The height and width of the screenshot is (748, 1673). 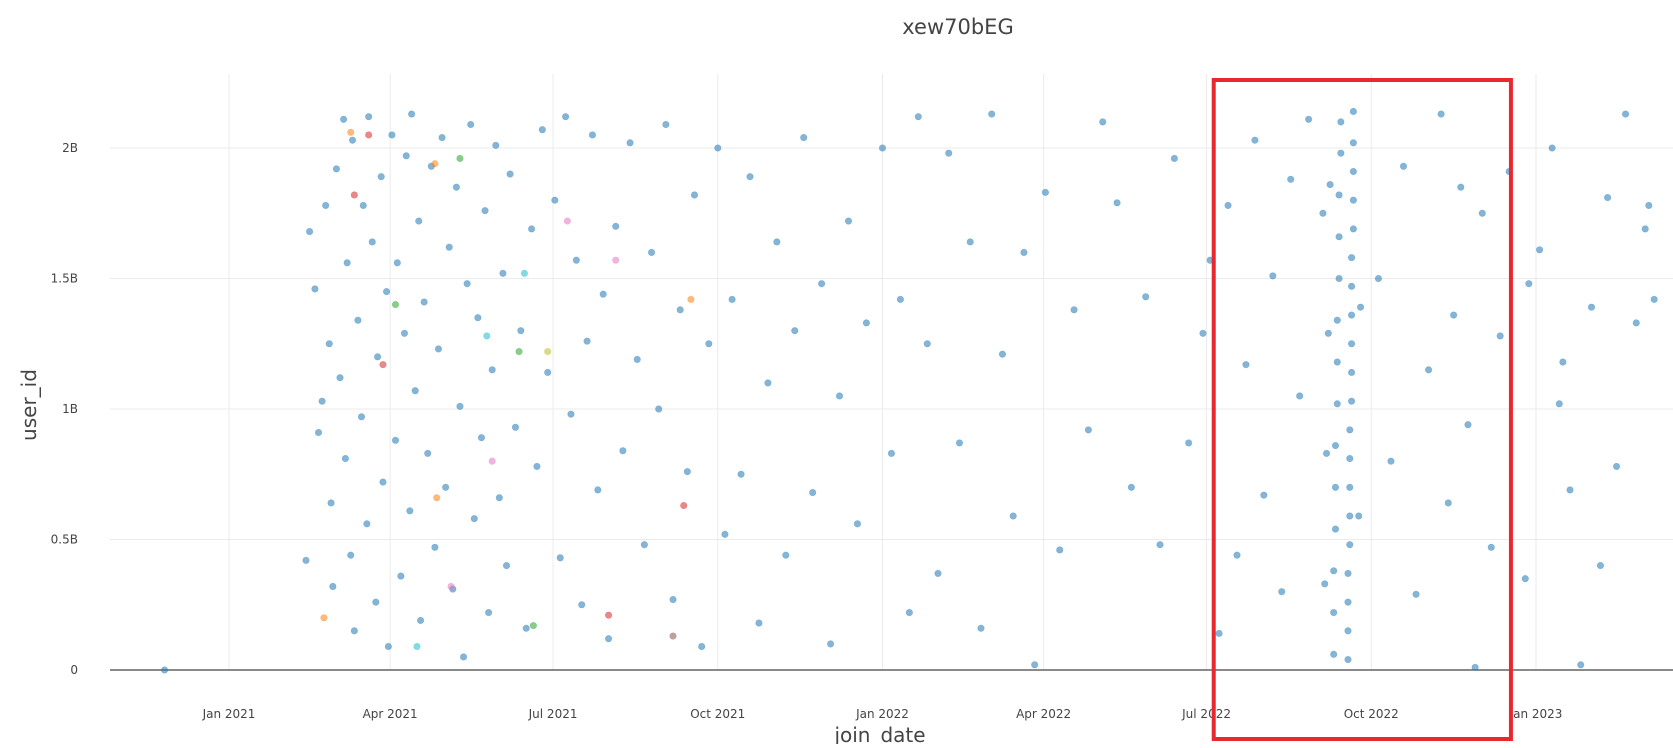 What do you see at coordinates (717, 714) in the screenshot?
I see `x-tick-label: Oct 2021` at bounding box center [717, 714].